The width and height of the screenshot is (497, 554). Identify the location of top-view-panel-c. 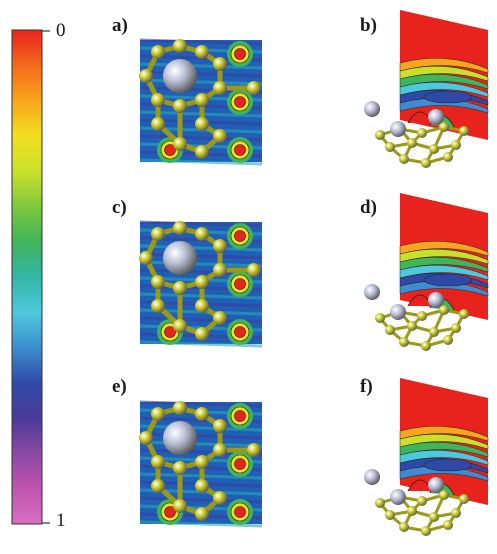
(201, 284).